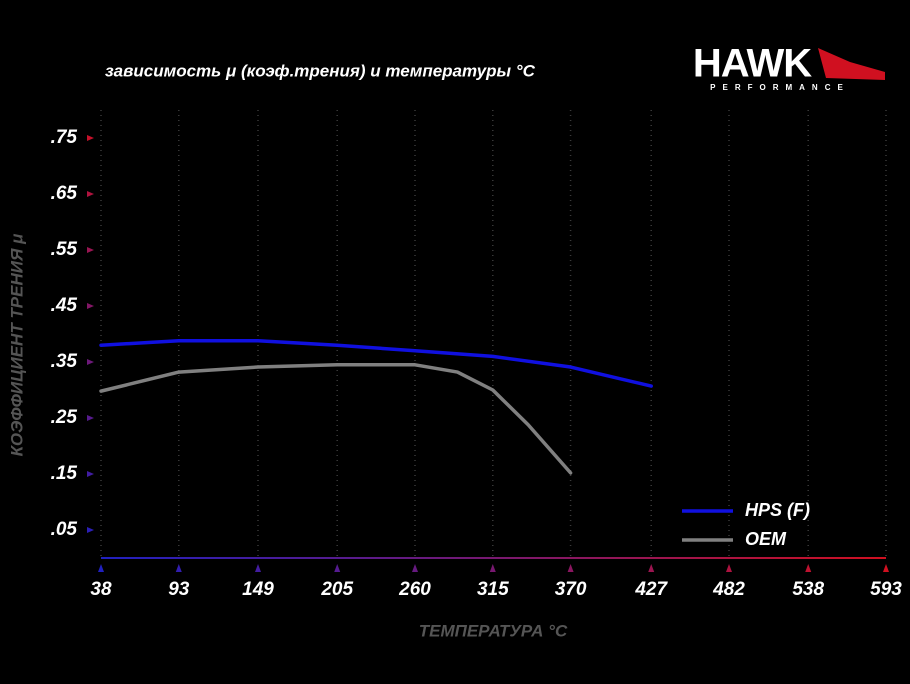 This screenshot has height=684, width=910. Describe the element at coordinates (64, 417) in the screenshot. I see `y-tick-label: .25` at that location.